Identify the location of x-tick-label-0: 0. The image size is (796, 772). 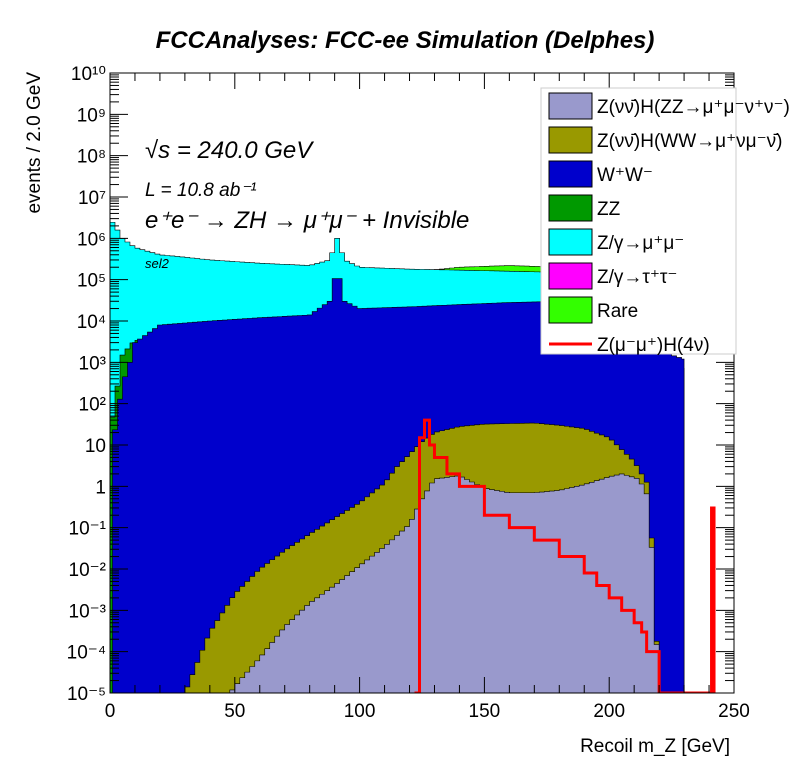
(110, 711).